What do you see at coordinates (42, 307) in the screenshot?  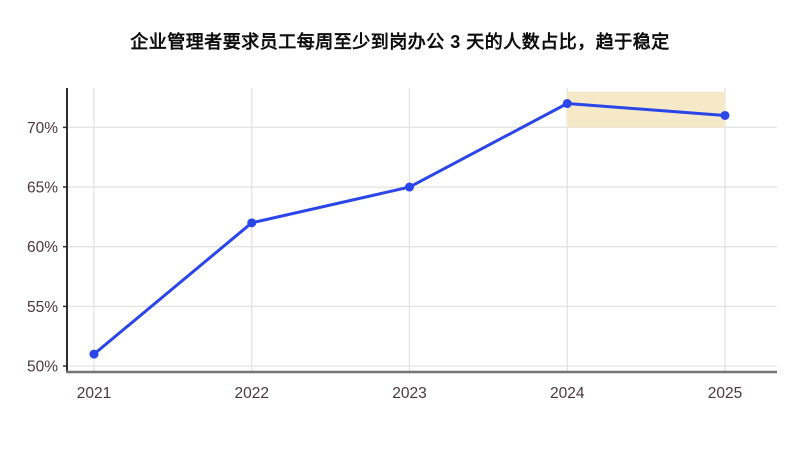 I see `y-tick-label: 55%` at bounding box center [42, 307].